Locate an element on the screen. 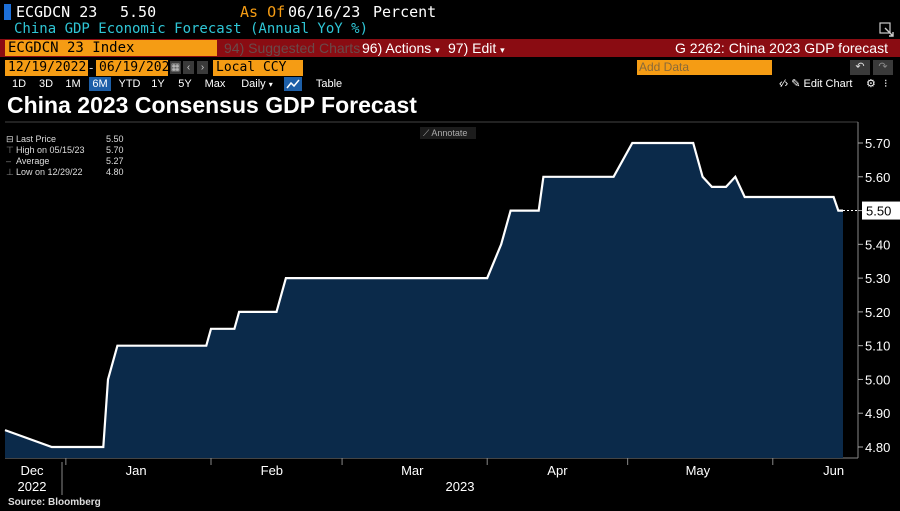 Image resolution: width=900 pixels, height=511 pixels. chart-title: China 2023 Consensus GDP Forecast is located at coordinates (212, 105).